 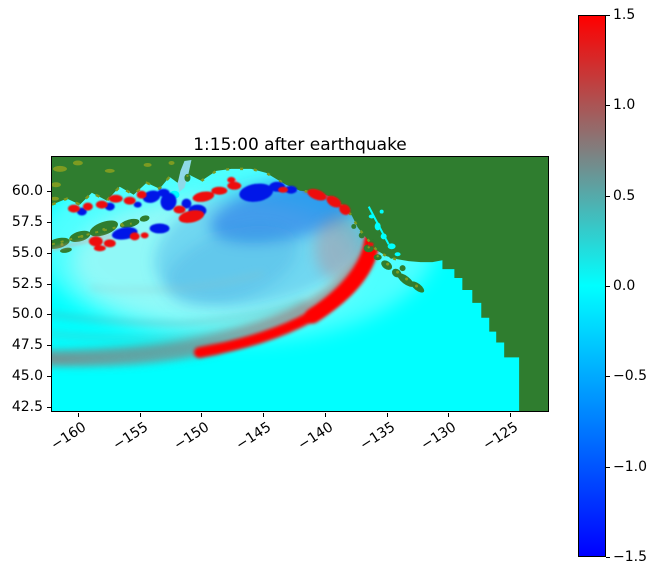 I want to click on plot-title: 1:15:00 after earthquake, so click(x=300, y=145).